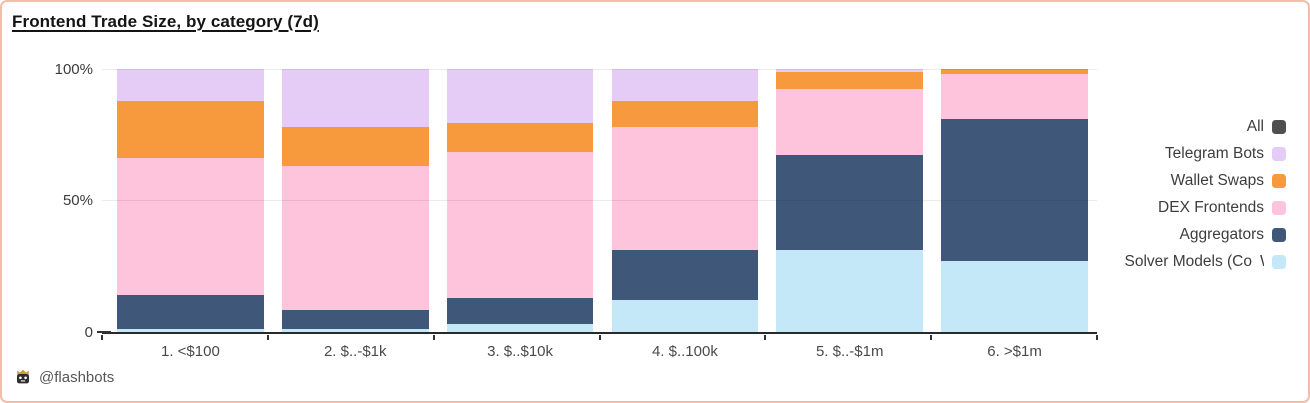 This screenshot has height=403, width=1310. I want to click on watermark: @flashbots, so click(64, 377).